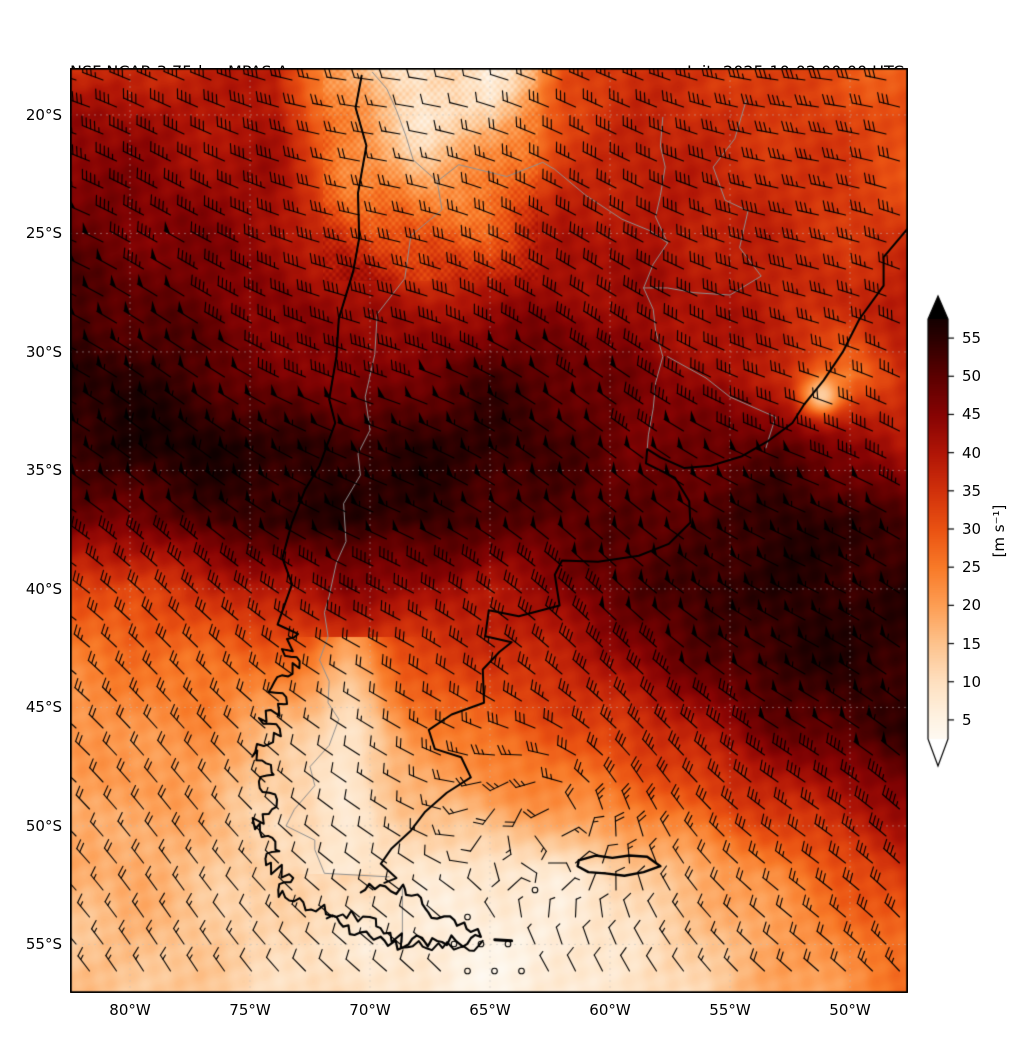 The width and height of the screenshot is (1022, 1037). What do you see at coordinates (972, 490) in the screenshot?
I see `colorbar-tick-label: 35` at bounding box center [972, 490].